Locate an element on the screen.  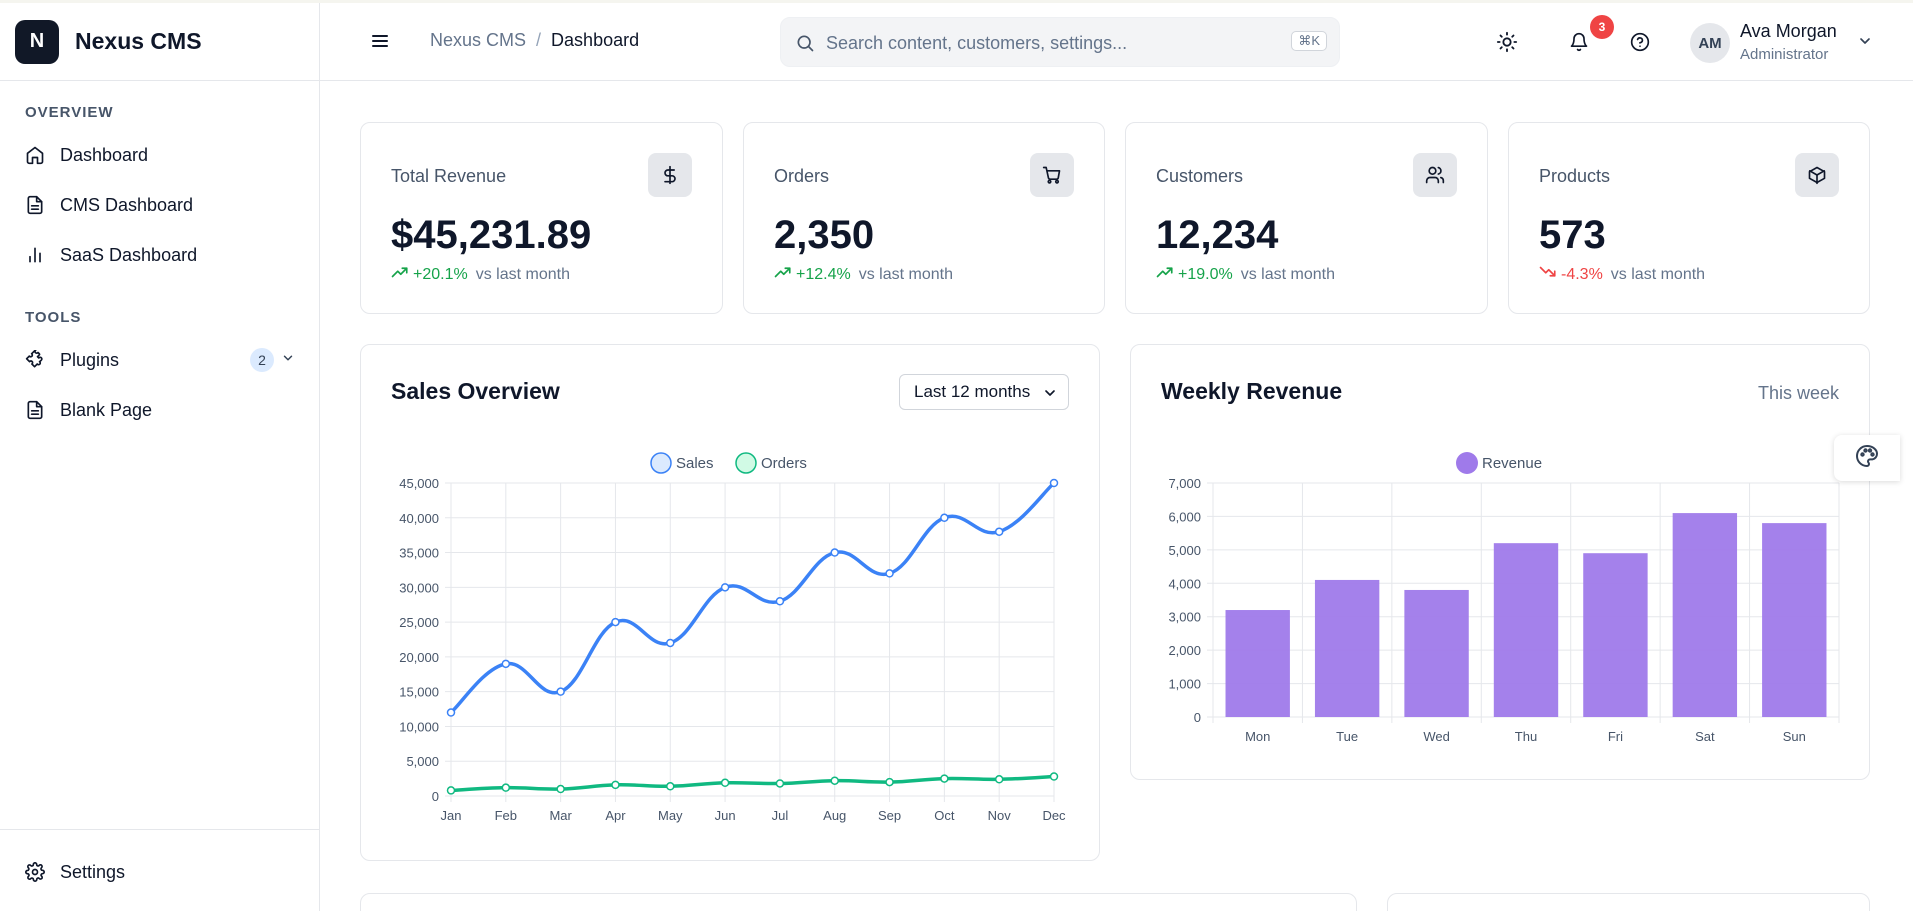
bar-mon is located at coordinates (1257, 663).